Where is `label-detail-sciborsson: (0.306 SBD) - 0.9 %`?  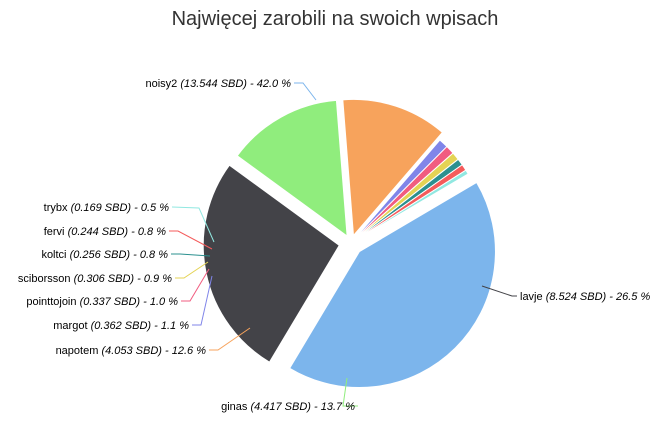 label-detail-sciborsson: (0.306 SBD) - 0.9 % is located at coordinates (123, 279).